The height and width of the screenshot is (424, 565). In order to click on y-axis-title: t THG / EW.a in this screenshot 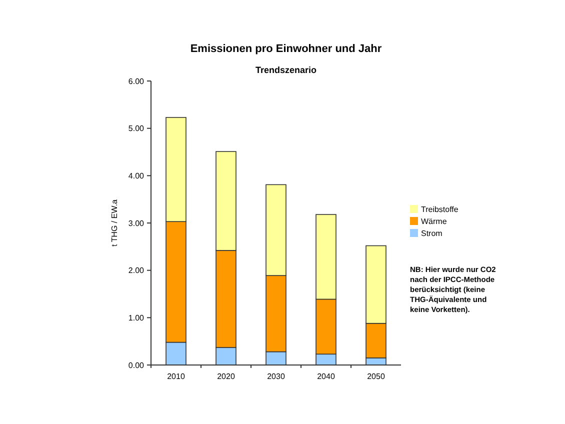, I will do `click(114, 222)`.